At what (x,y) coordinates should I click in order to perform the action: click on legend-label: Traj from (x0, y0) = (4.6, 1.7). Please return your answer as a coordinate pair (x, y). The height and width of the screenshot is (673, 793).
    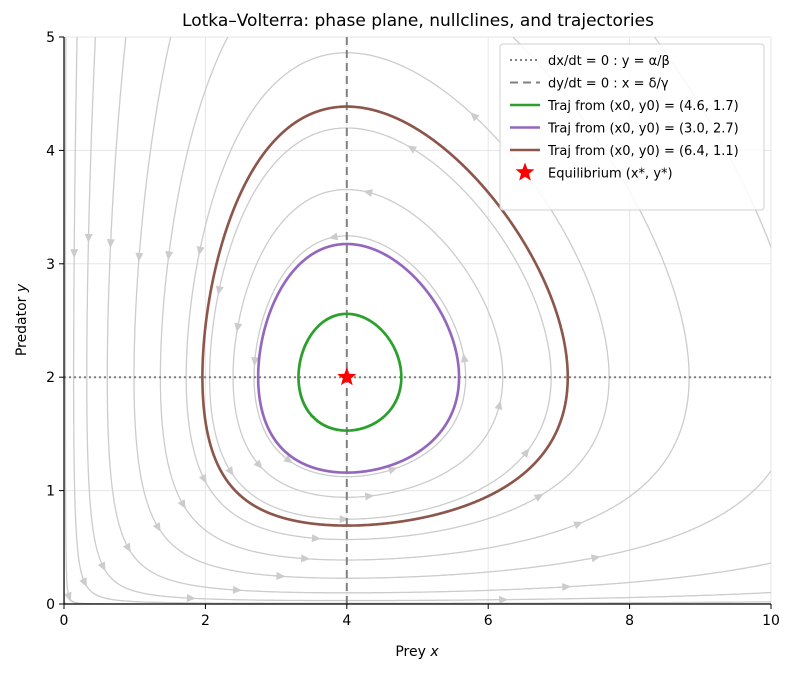
    Looking at the image, I should click on (643, 106).